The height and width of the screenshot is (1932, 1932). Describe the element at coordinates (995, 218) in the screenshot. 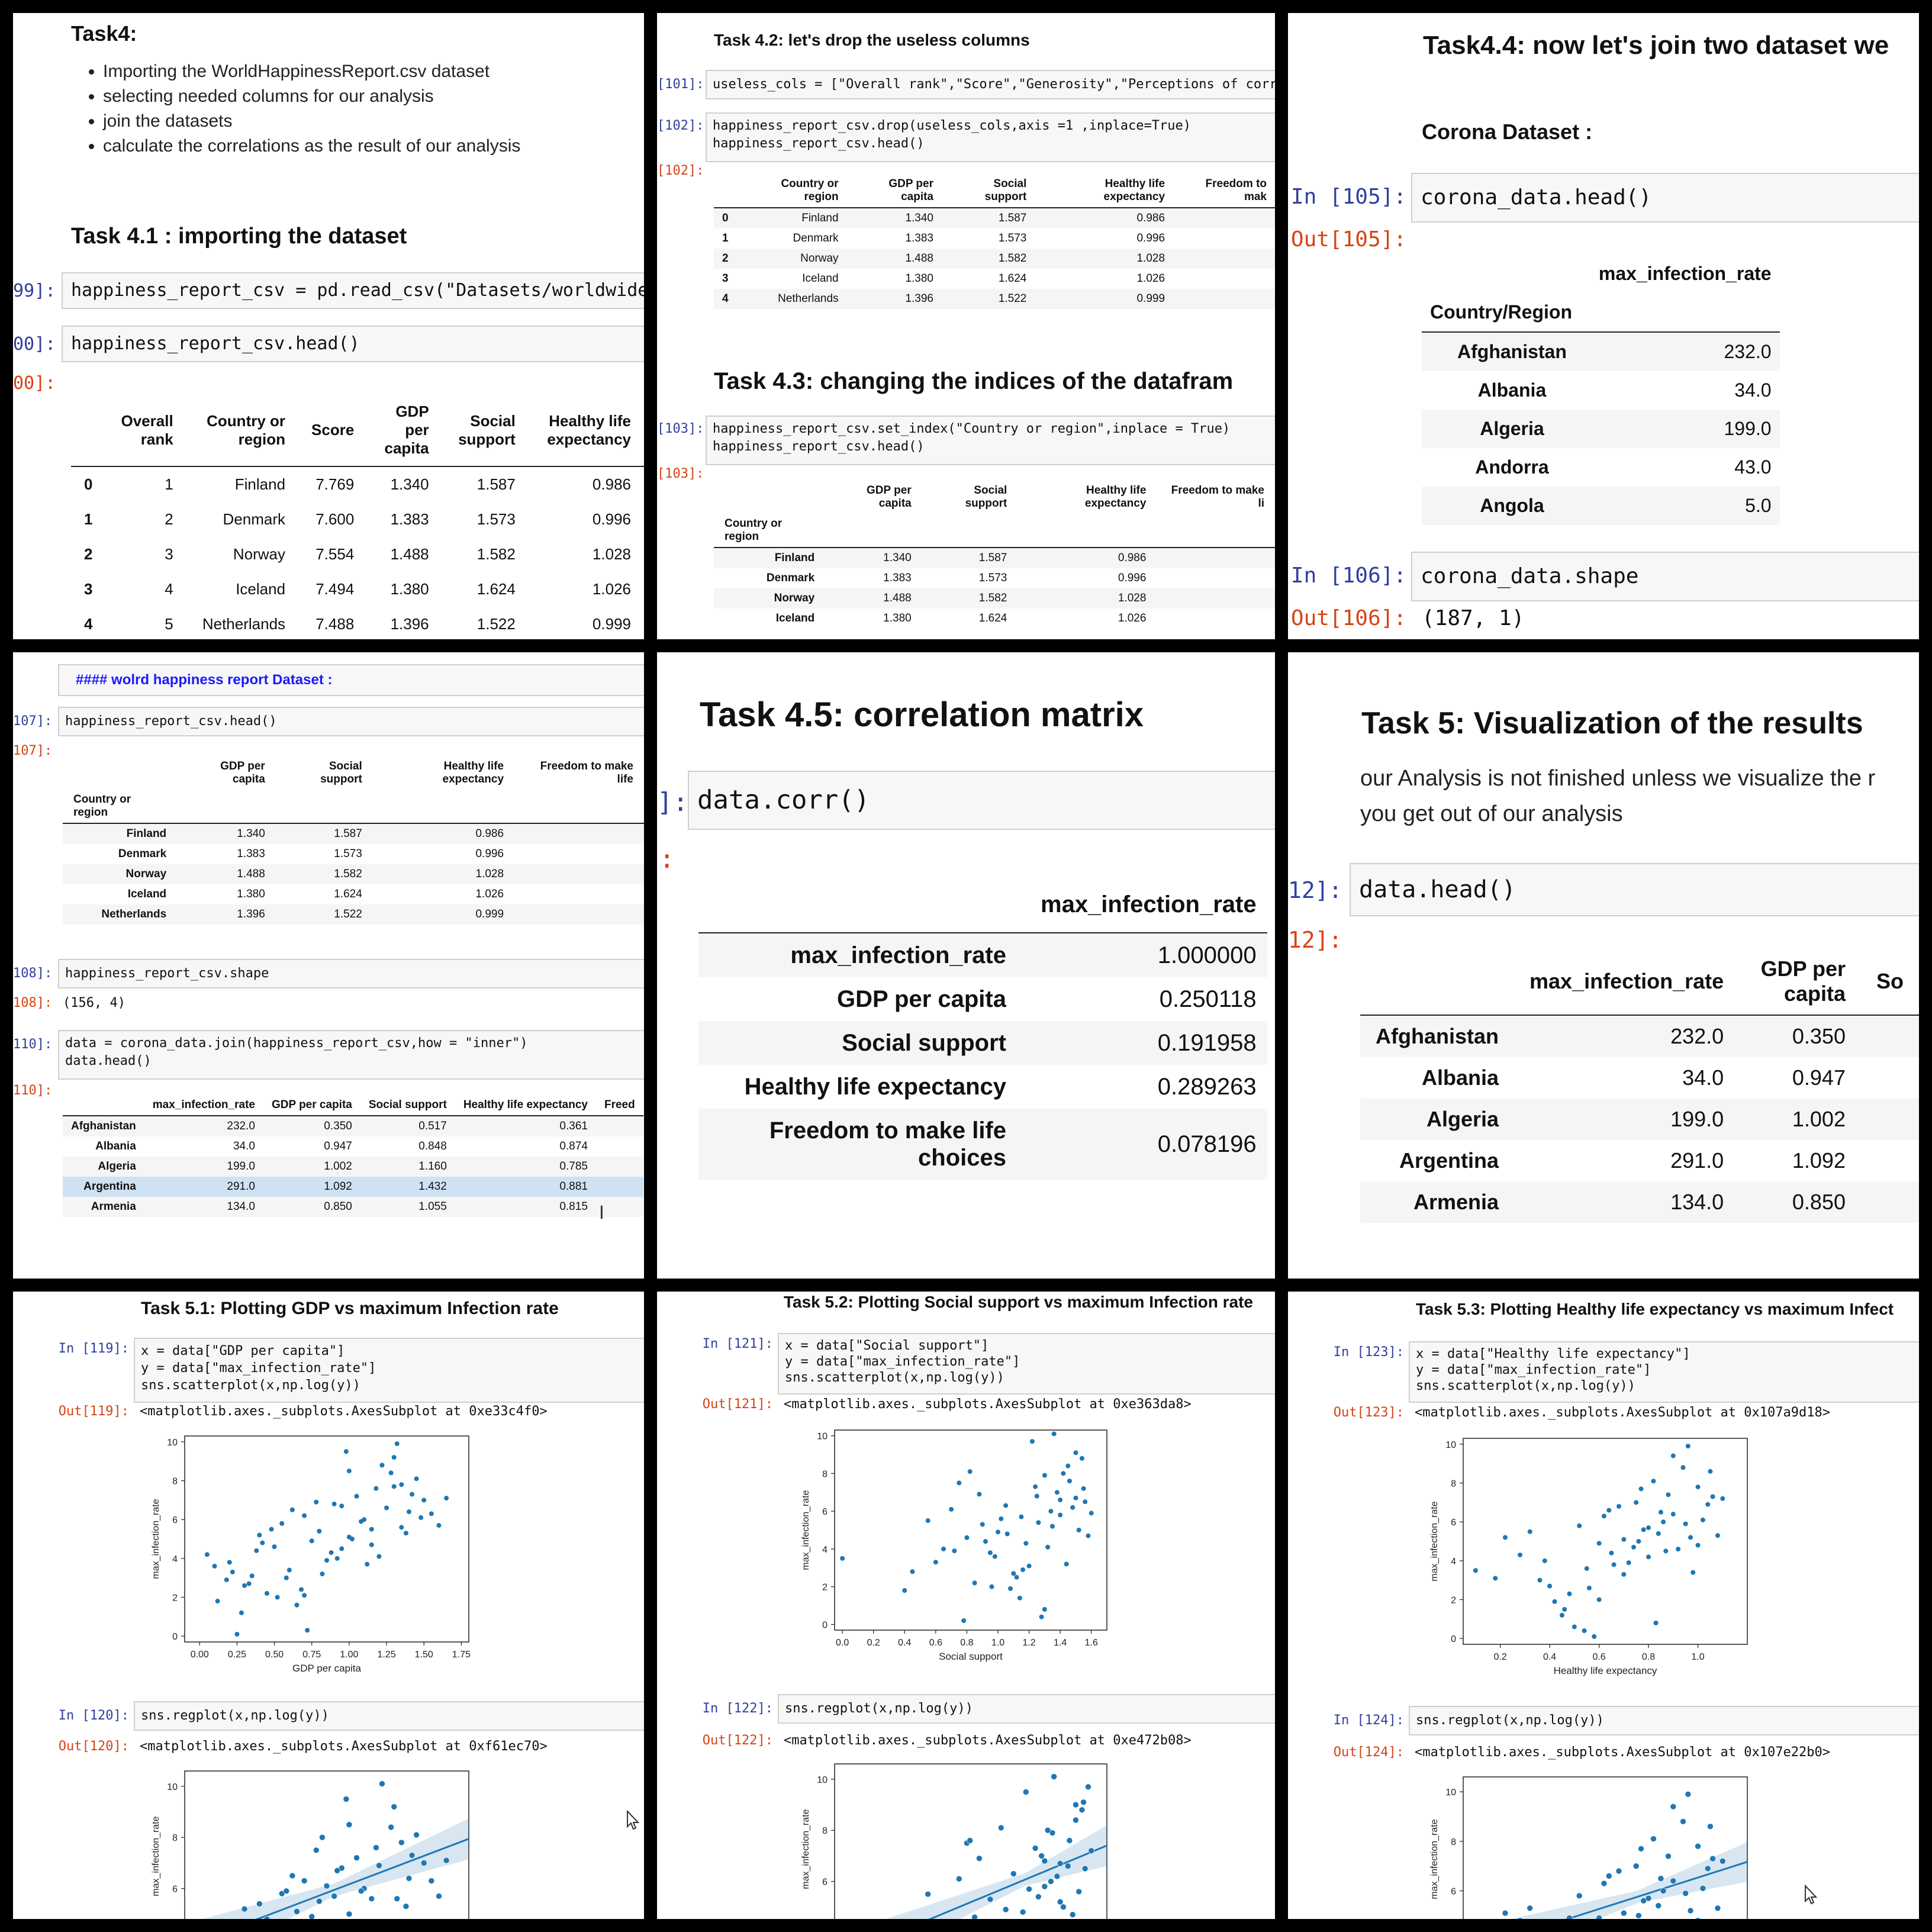

I see `table-row: 0 Finland 1.340 1.587 0.986` at that location.